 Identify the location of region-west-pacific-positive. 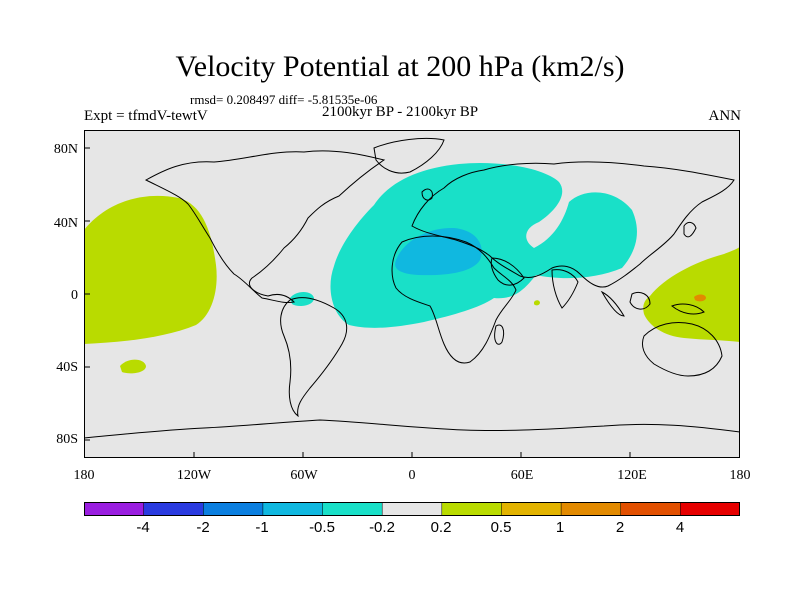
(691, 294).